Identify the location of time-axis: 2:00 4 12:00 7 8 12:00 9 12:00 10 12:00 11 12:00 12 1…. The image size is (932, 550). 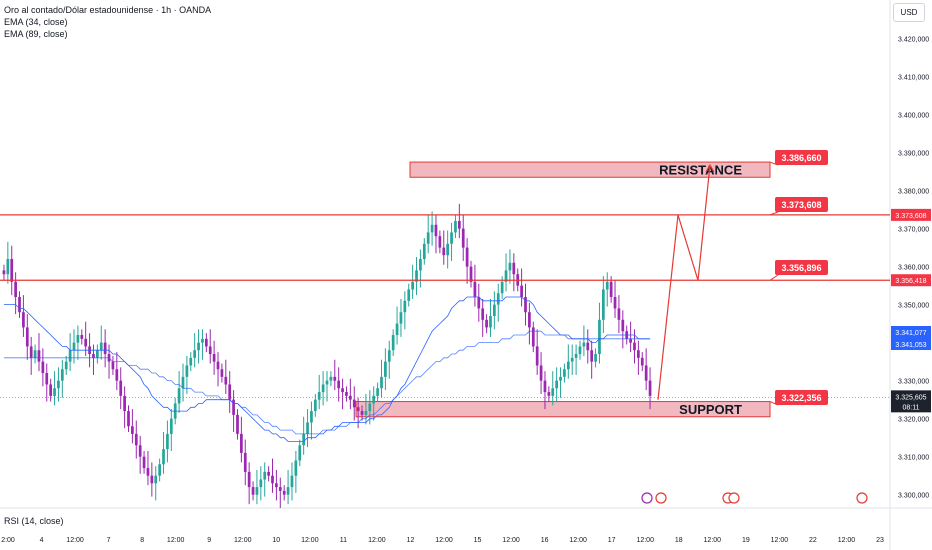
(442, 540).